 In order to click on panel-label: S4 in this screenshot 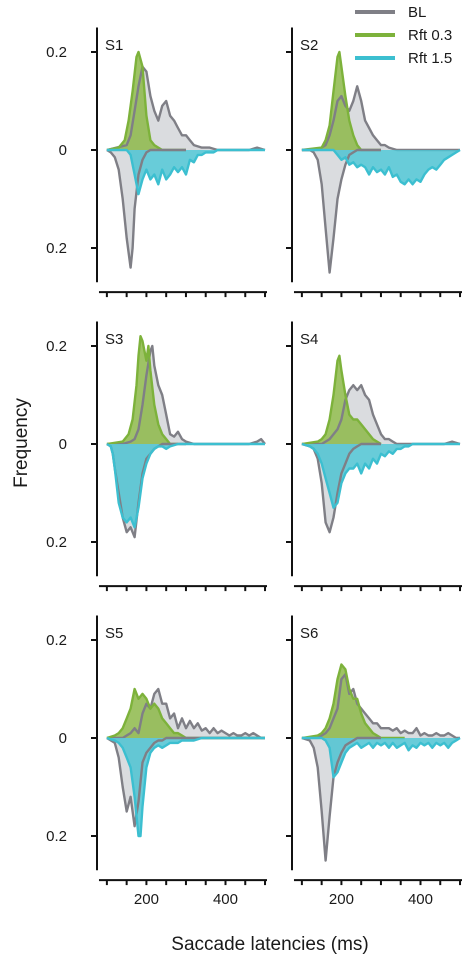, I will do `click(309, 339)`.